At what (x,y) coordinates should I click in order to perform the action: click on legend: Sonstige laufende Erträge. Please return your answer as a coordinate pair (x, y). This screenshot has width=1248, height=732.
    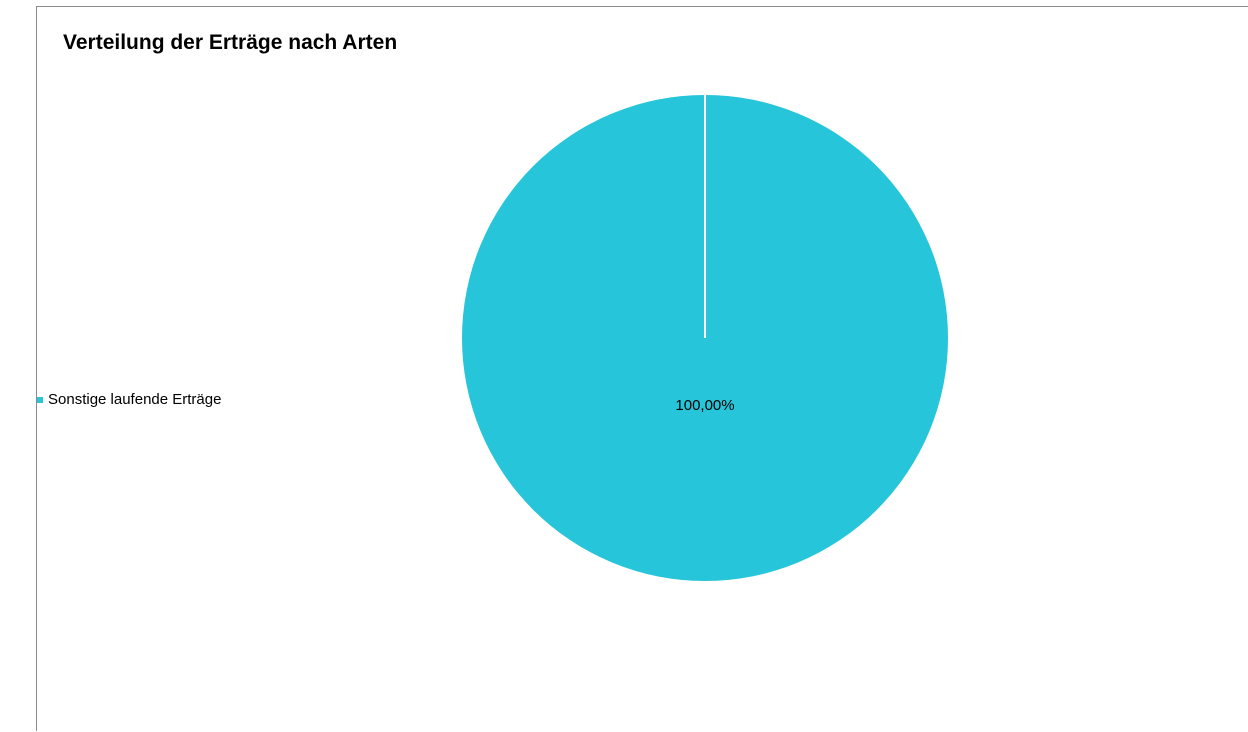
    Looking at the image, I should click on (129, 399).